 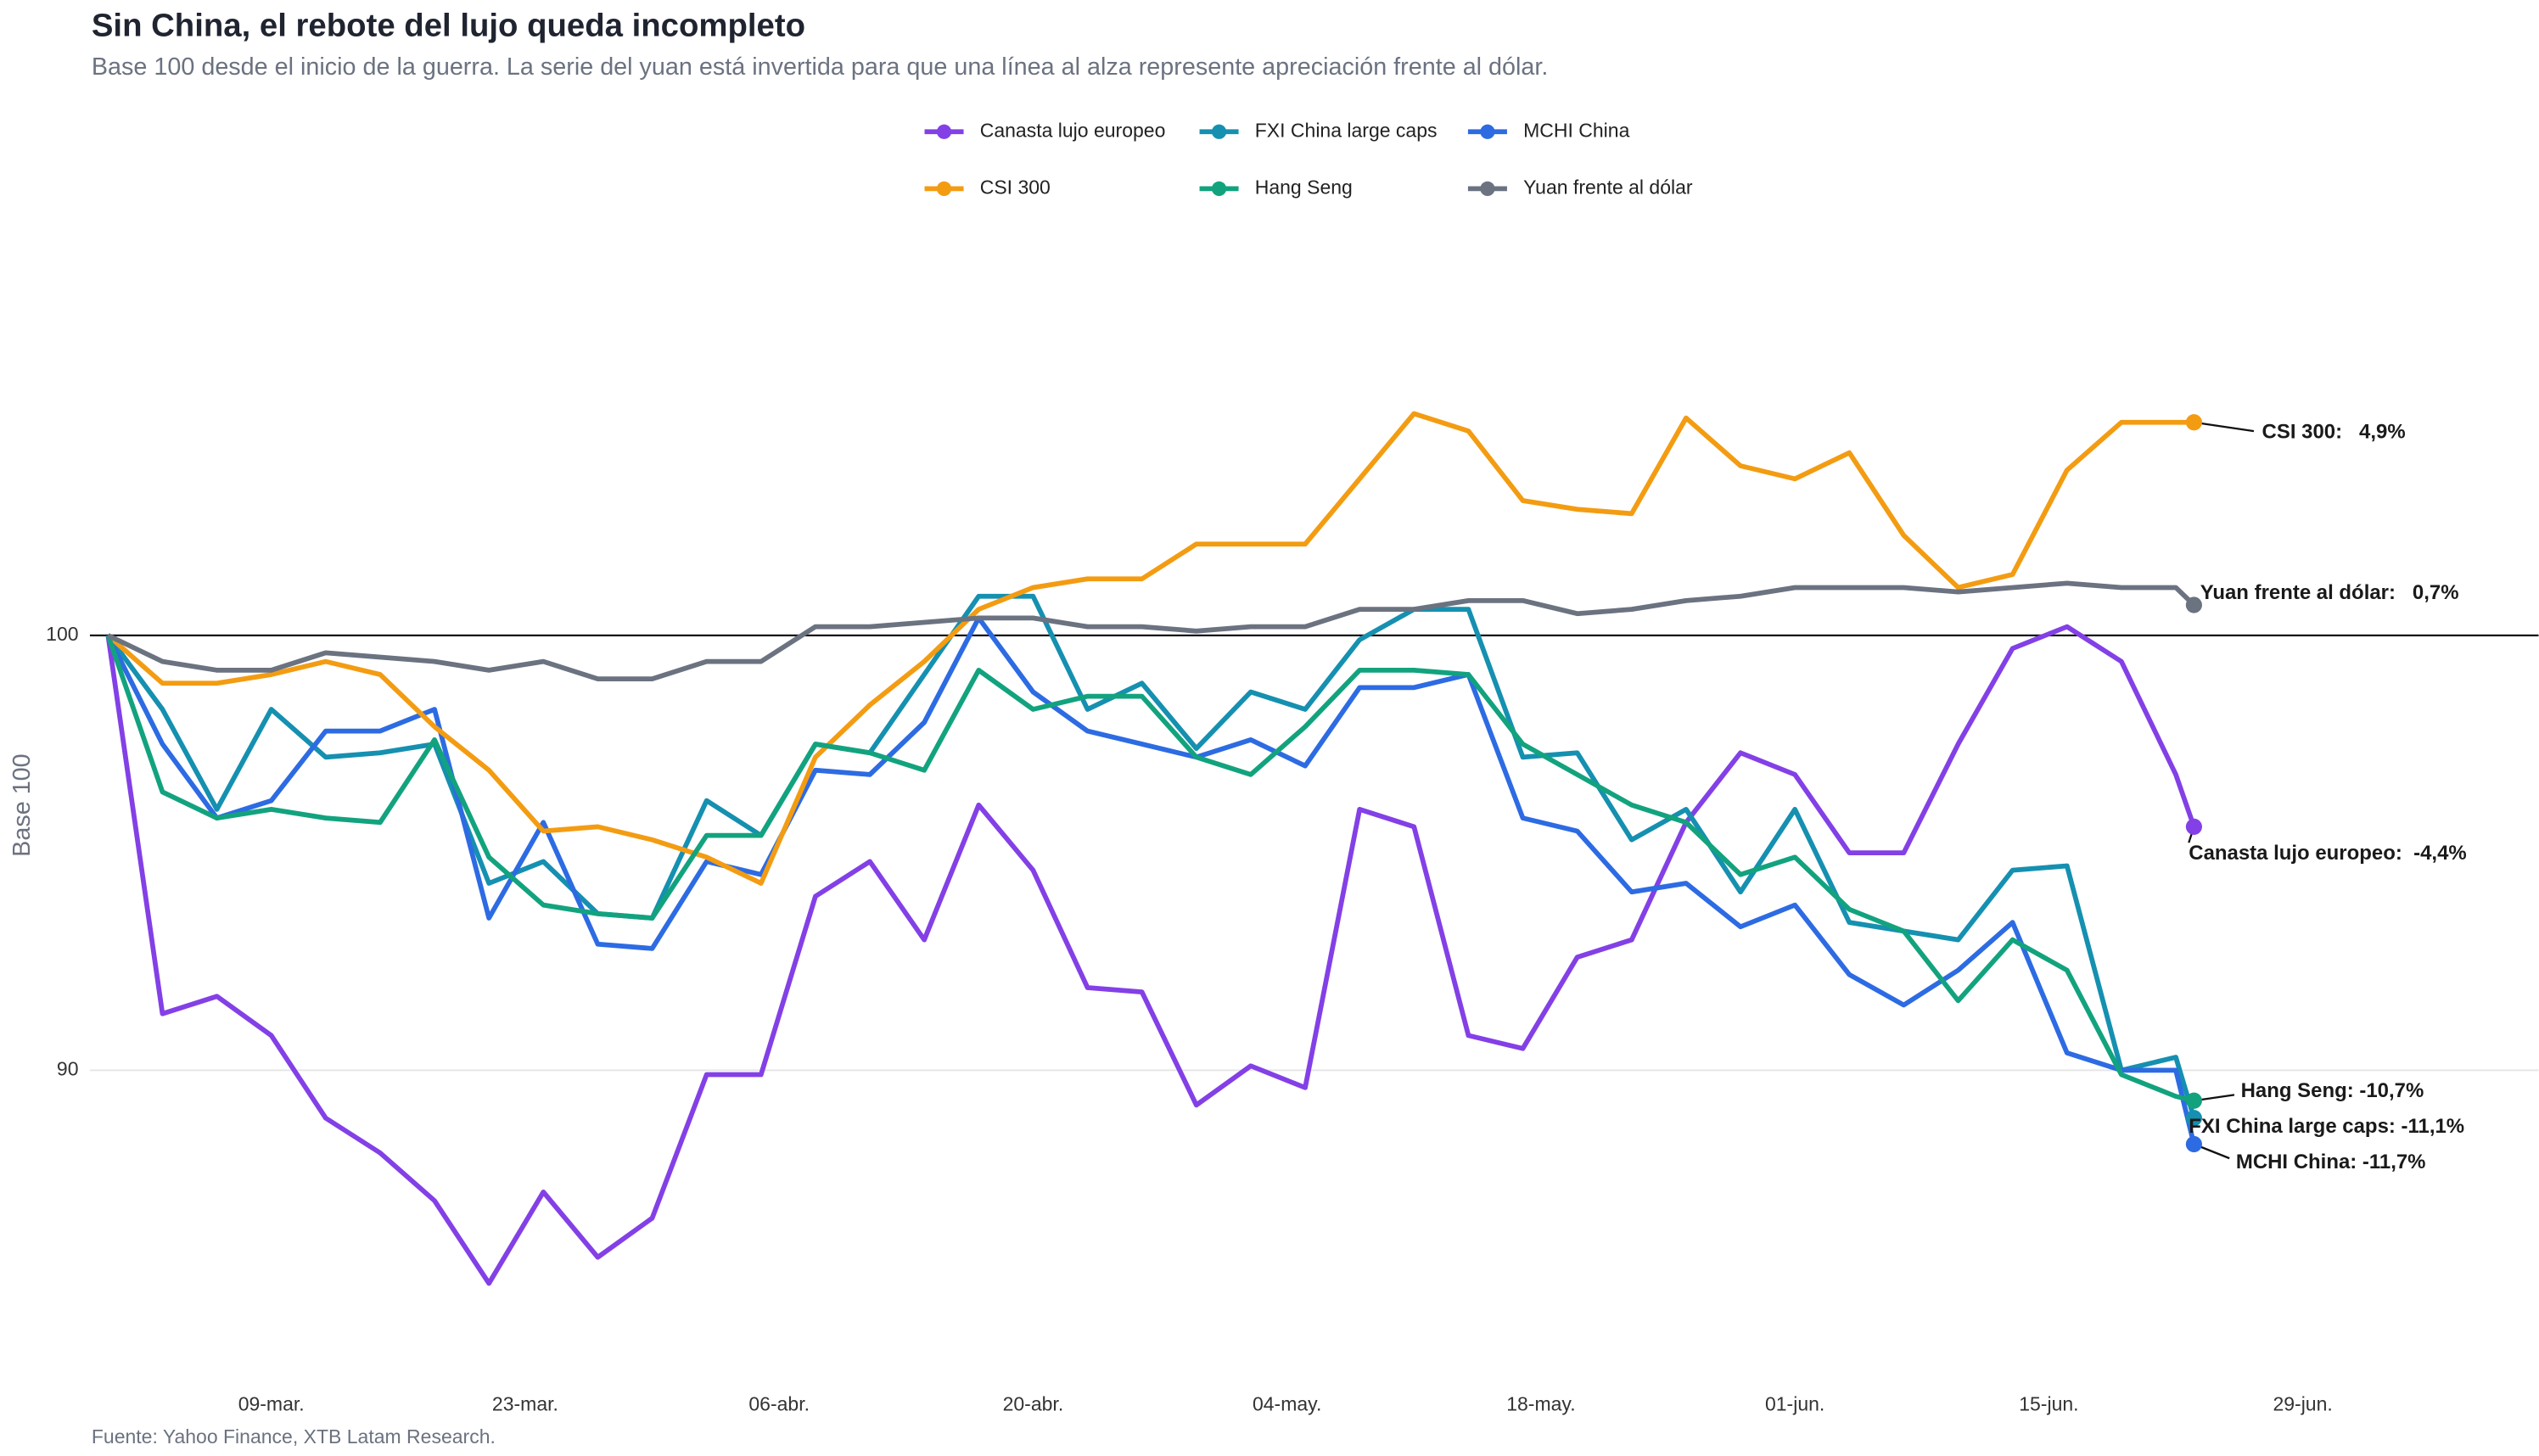 I want to click on x-tick-label: 09-mar., so click(x=272, y=1404).